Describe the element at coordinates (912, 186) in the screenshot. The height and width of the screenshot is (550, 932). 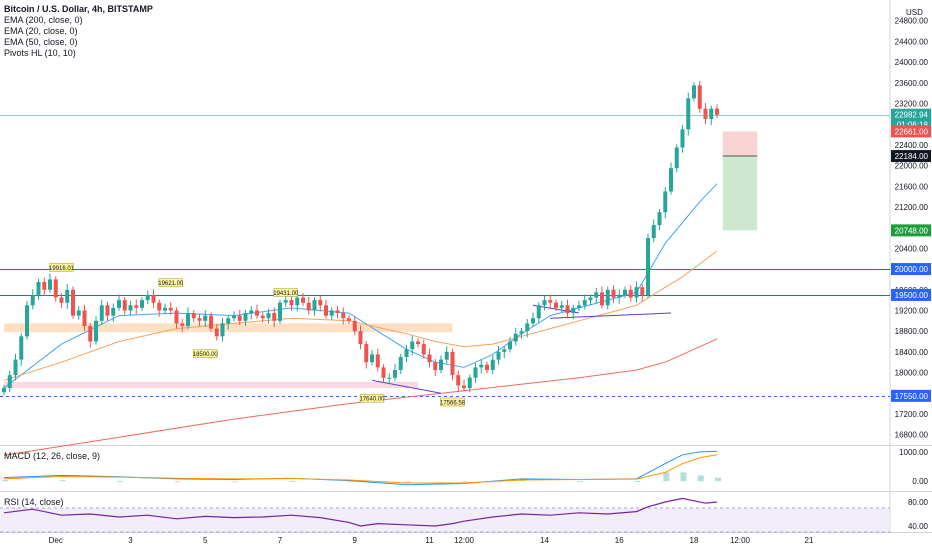
I see `price-tick-label: 21600.00` at that location.